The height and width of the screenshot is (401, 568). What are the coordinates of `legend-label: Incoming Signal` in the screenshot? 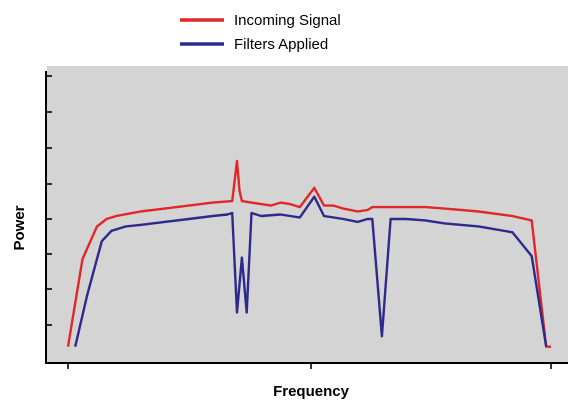 It's located at (287, 20).